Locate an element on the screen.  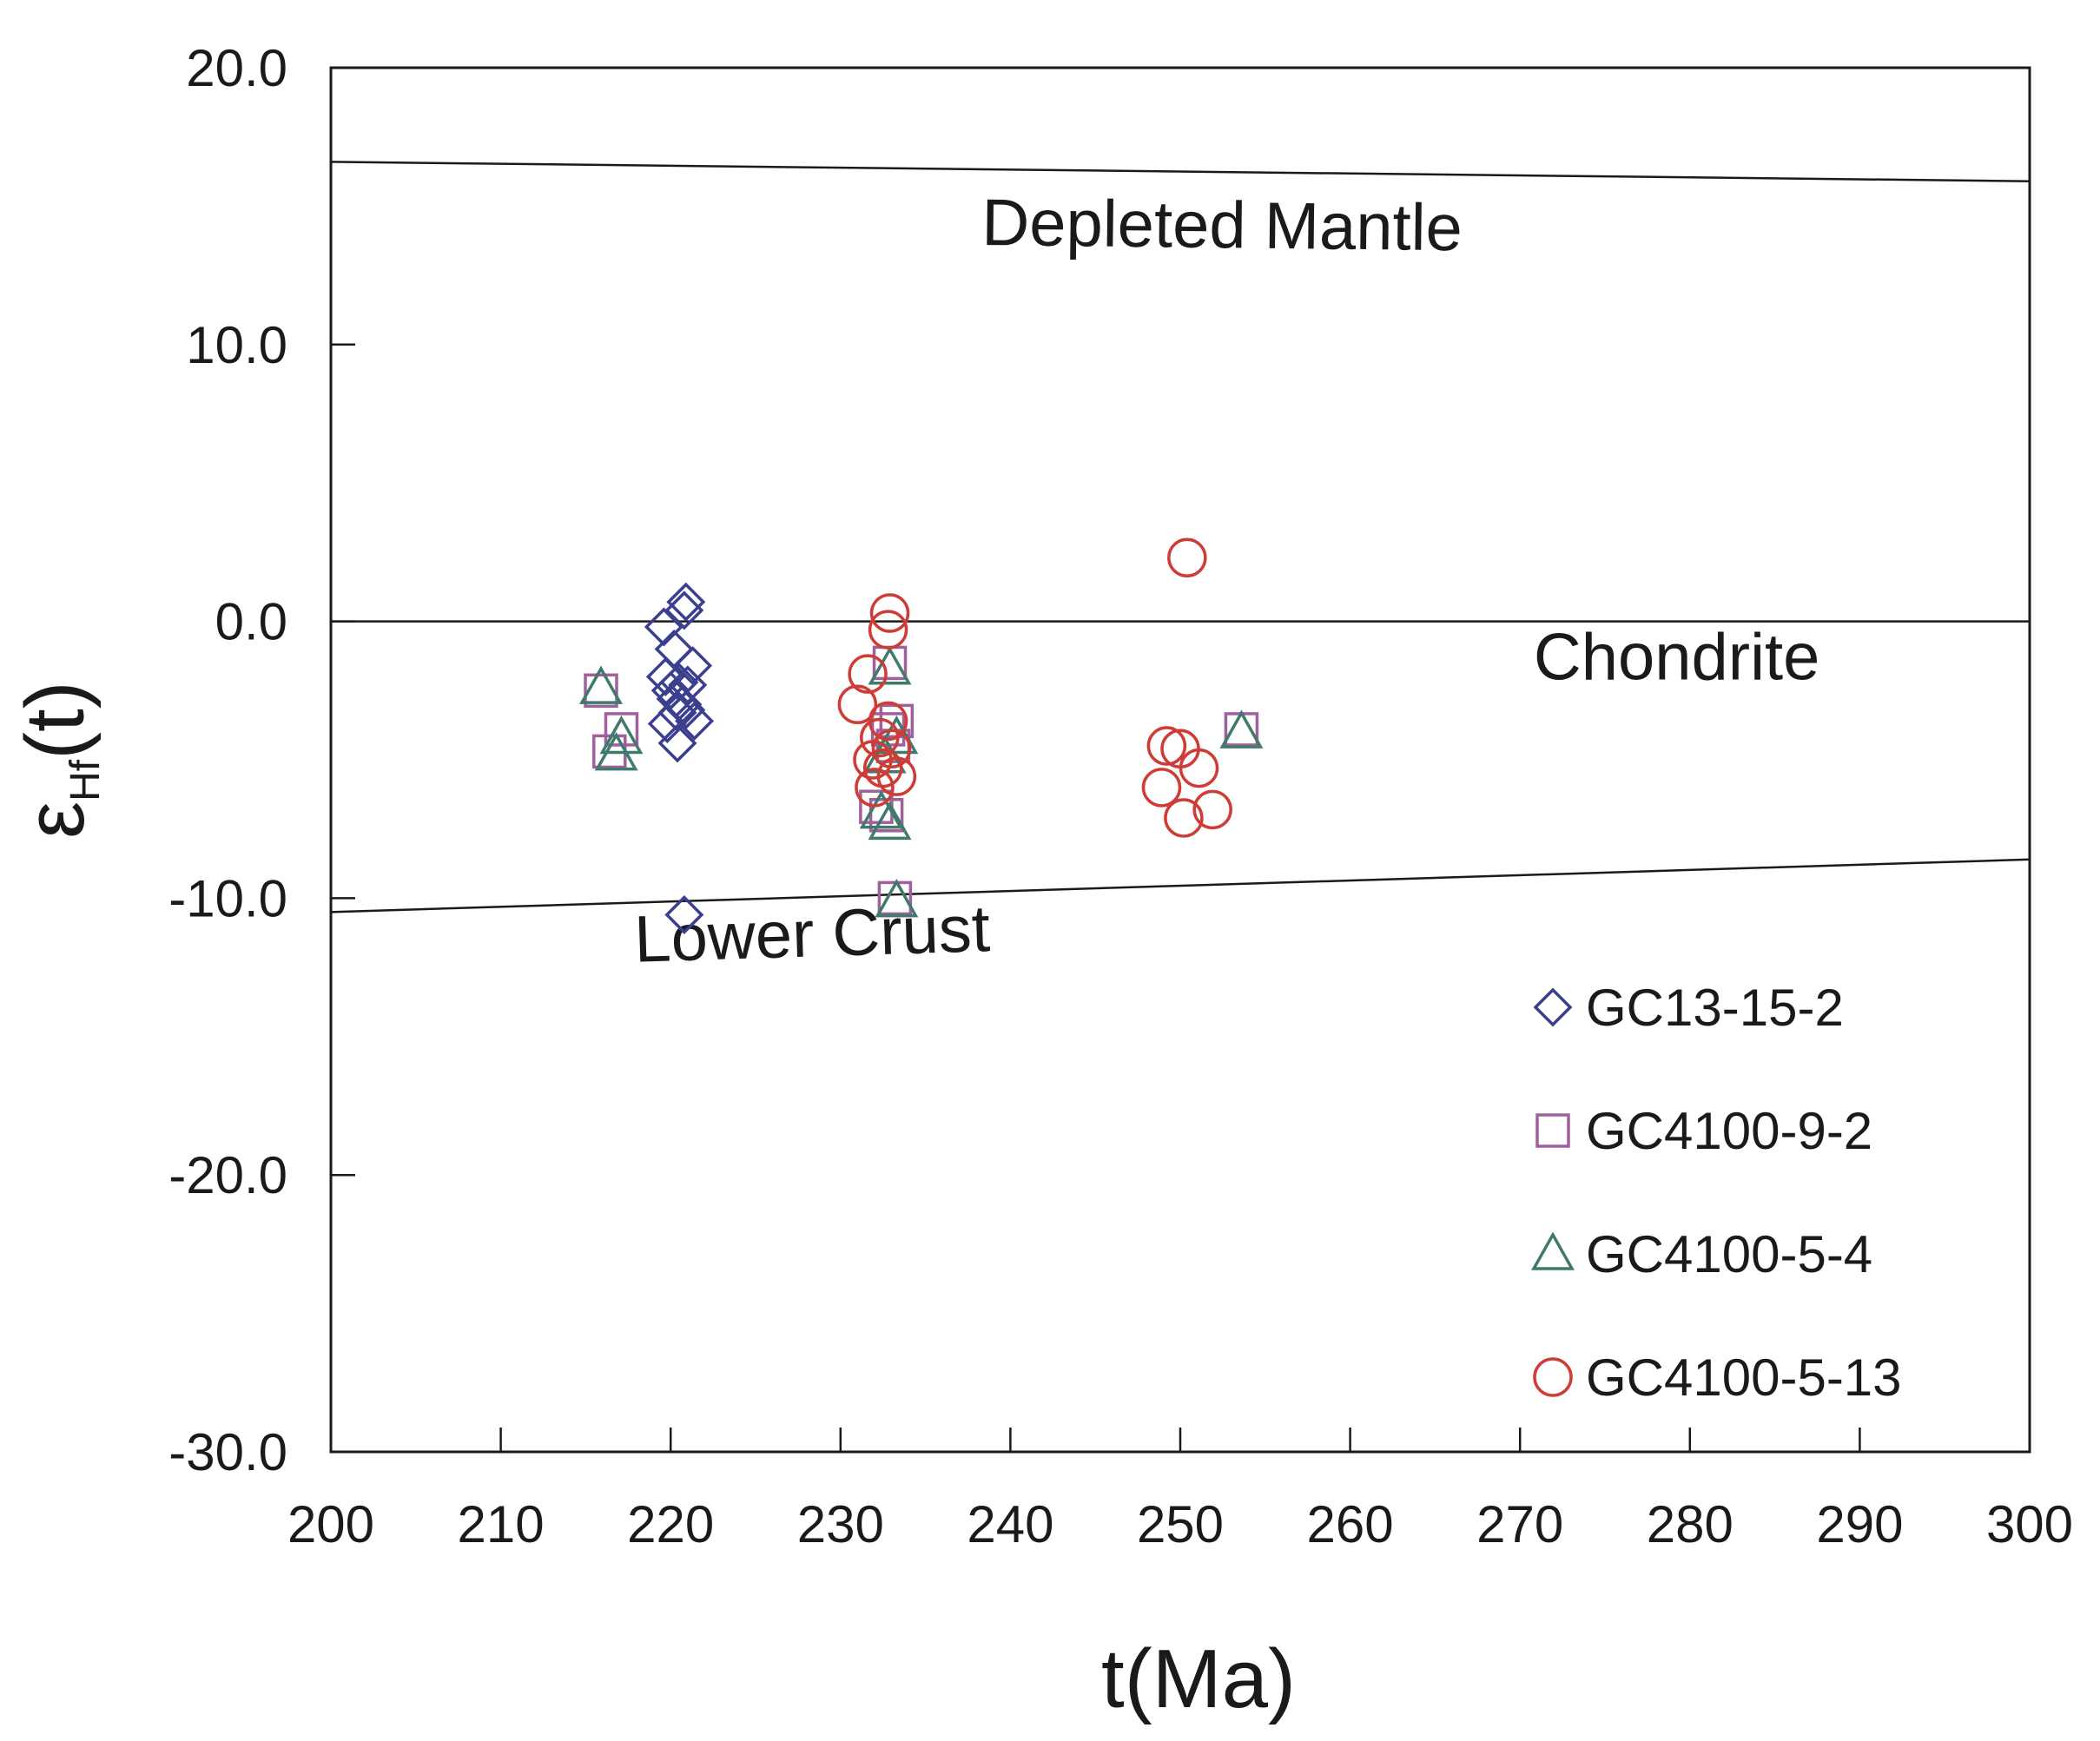
x-tick-label: 300 is located at coordinates (2030, 1524).